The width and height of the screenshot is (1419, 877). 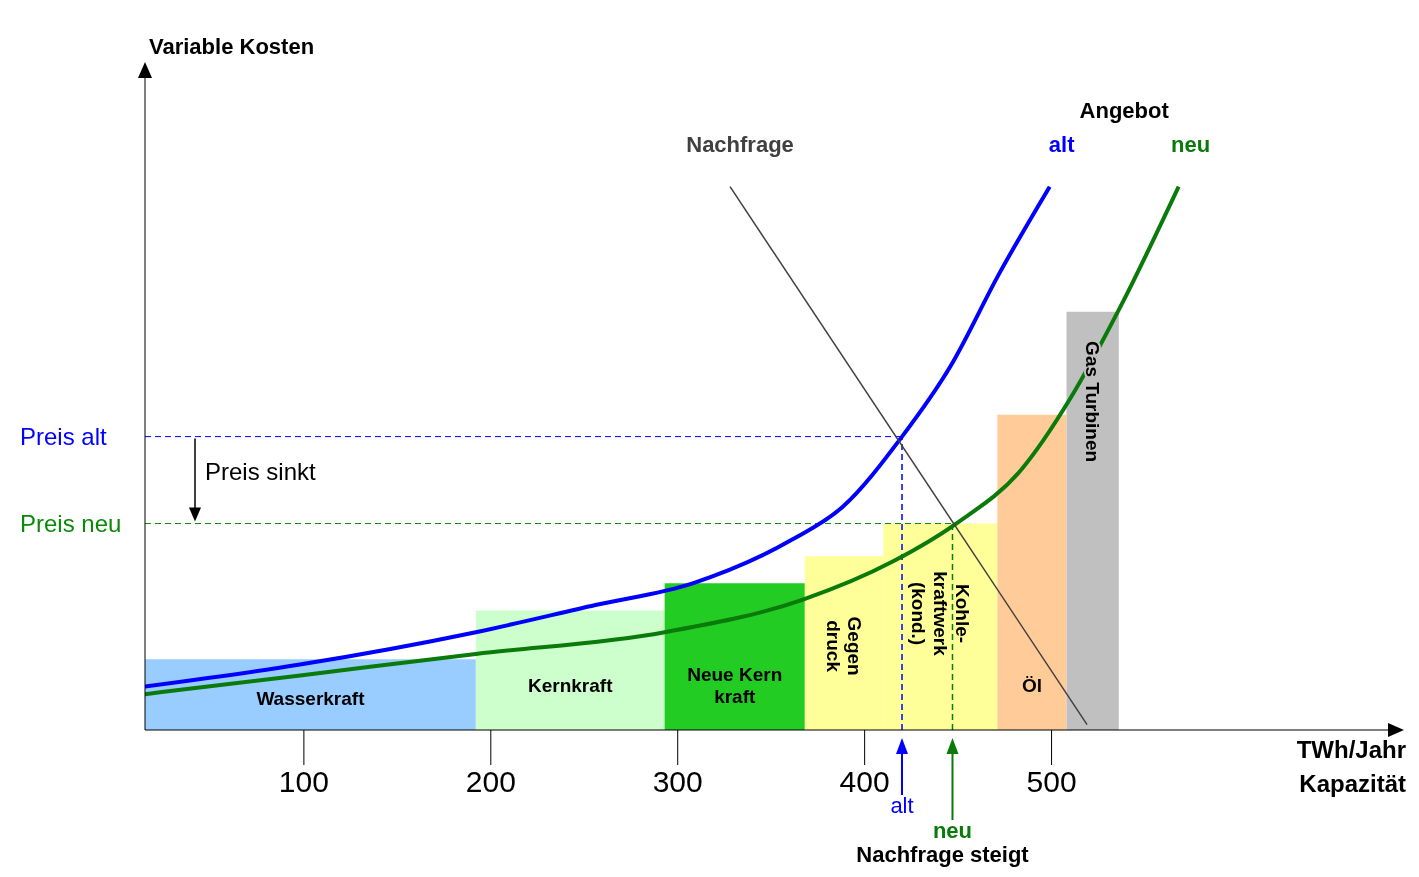 What do you see at coordinates (64, 436) in the screenshot?
I see `ref-line-label: Preis alt` at bounding box center [64, 436].